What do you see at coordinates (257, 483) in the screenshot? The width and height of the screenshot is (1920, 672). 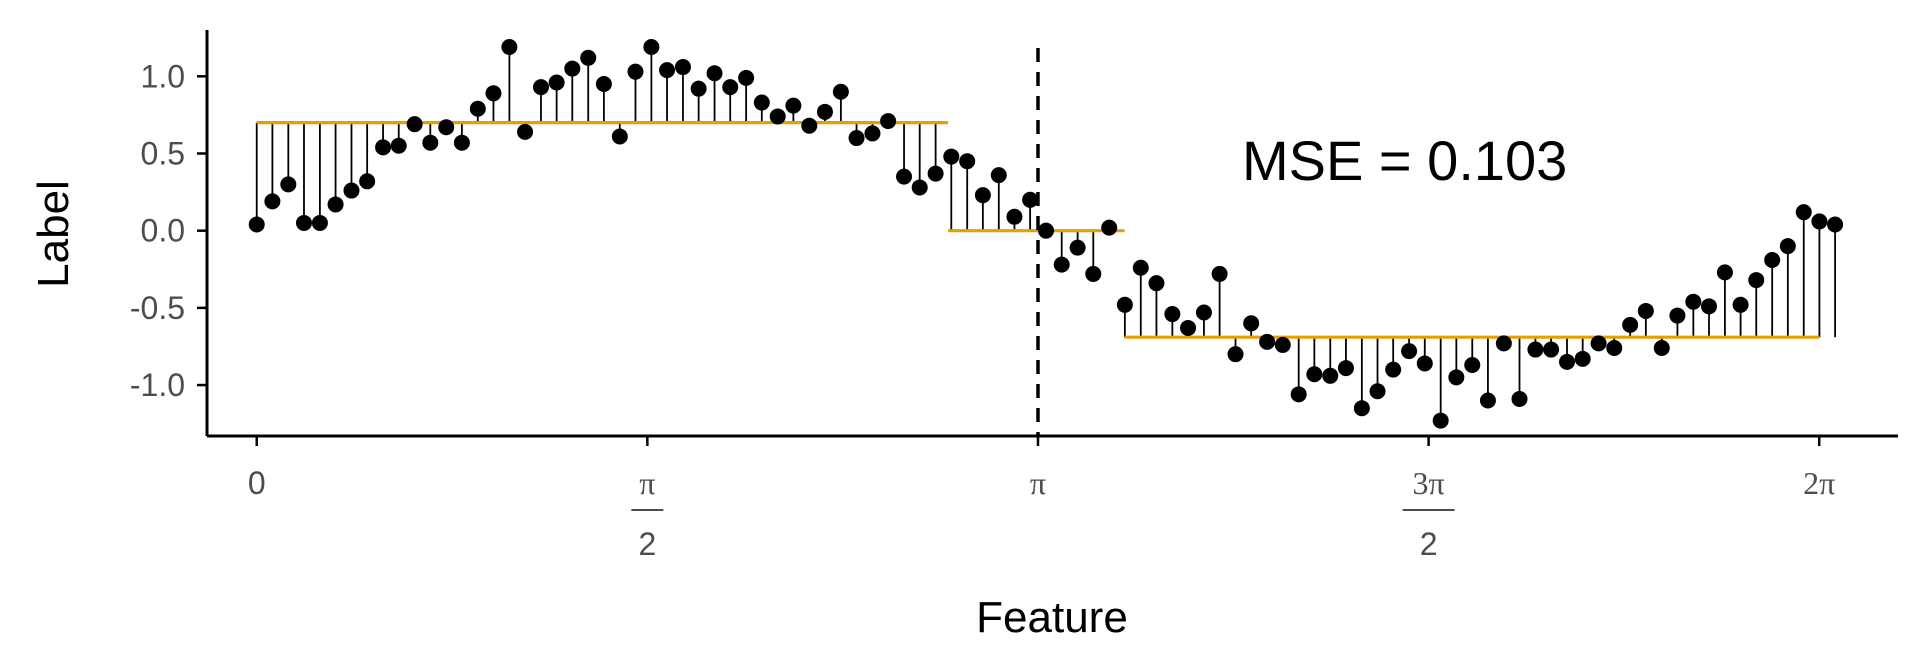 I see `x-tick-label: 0` at bounding box center [257, 483].